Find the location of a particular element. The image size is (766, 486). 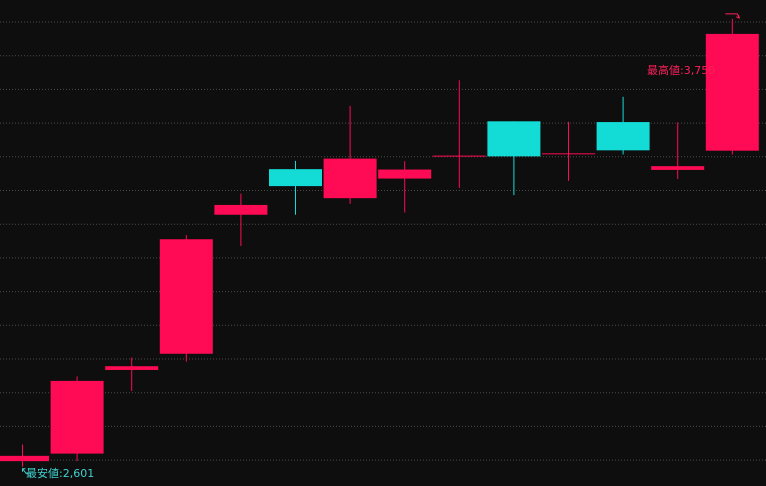

lowest-value-label: 最安値:2,601 is located at coordinates (60, 473).